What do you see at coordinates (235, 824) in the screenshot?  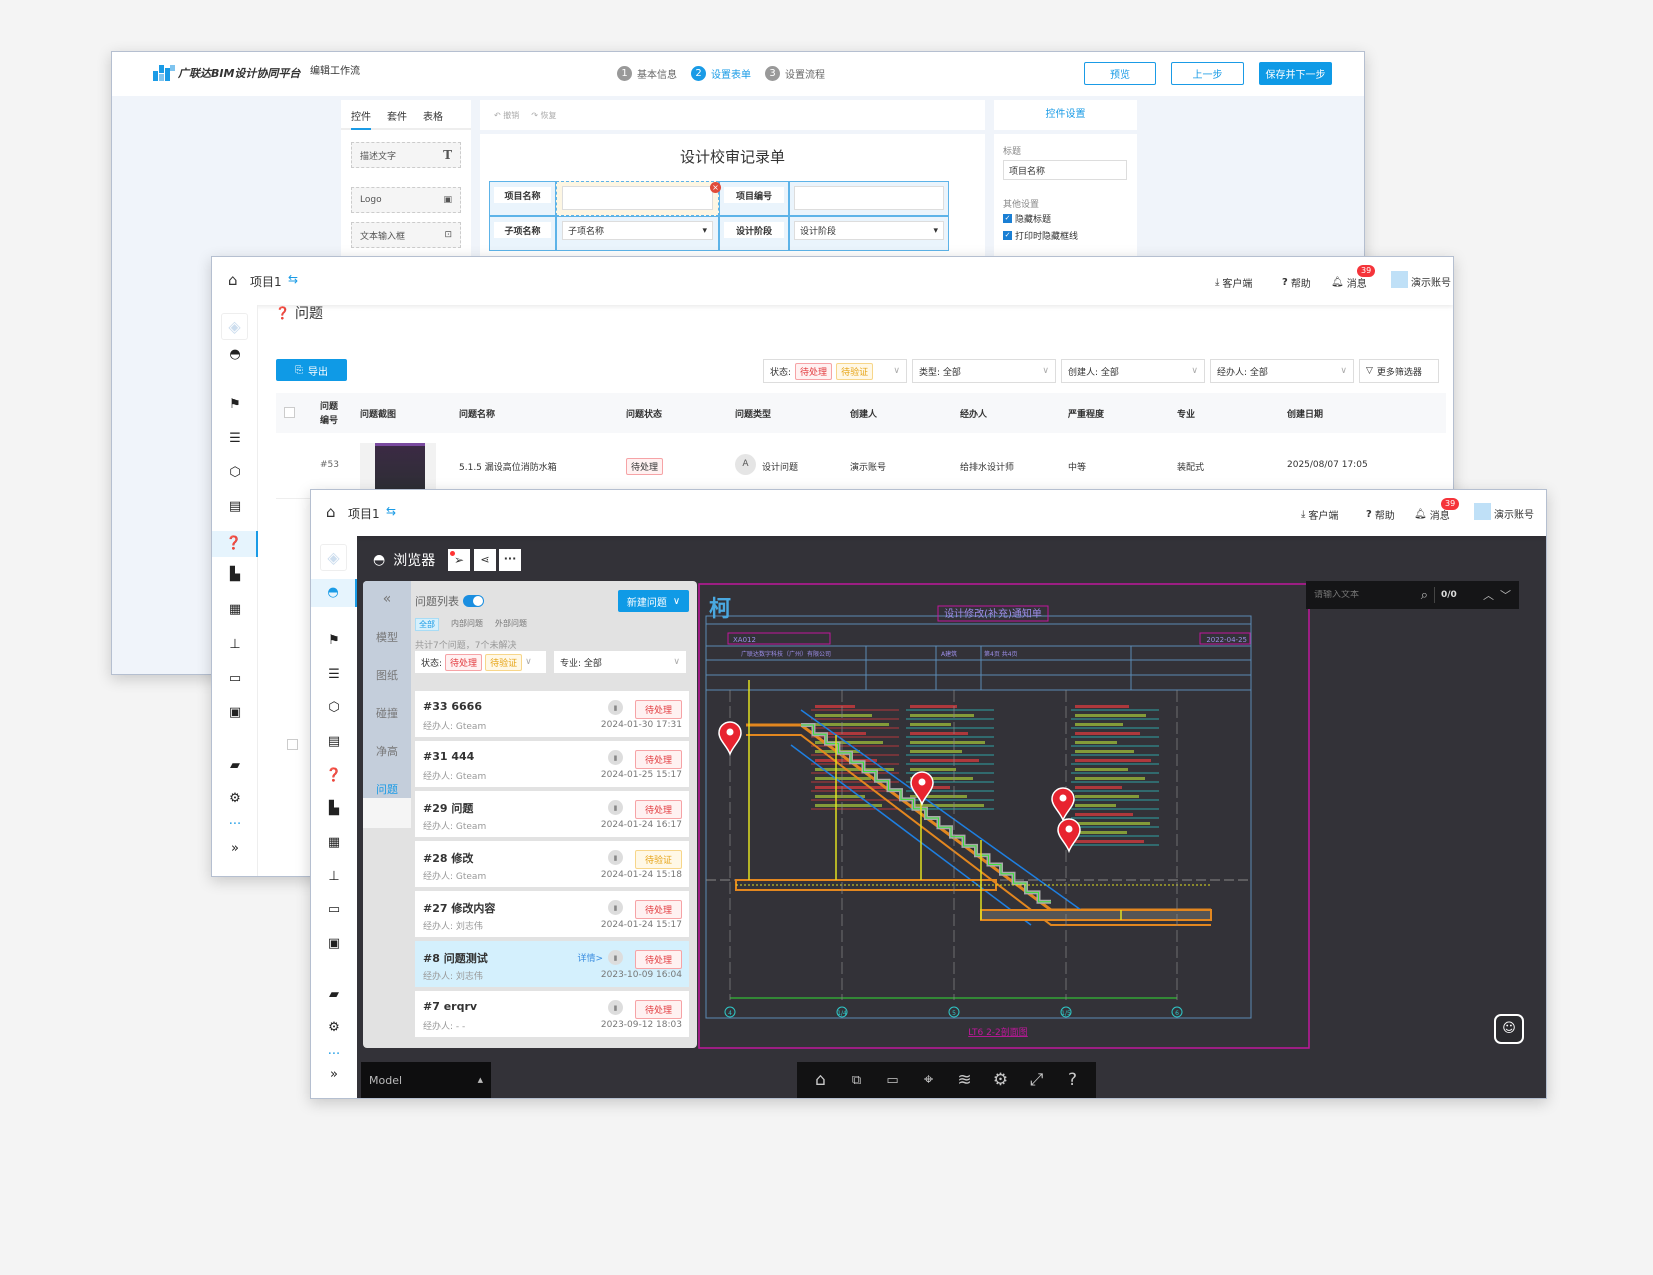 I see `more-icon: ···` at bounding box center [235, 824].